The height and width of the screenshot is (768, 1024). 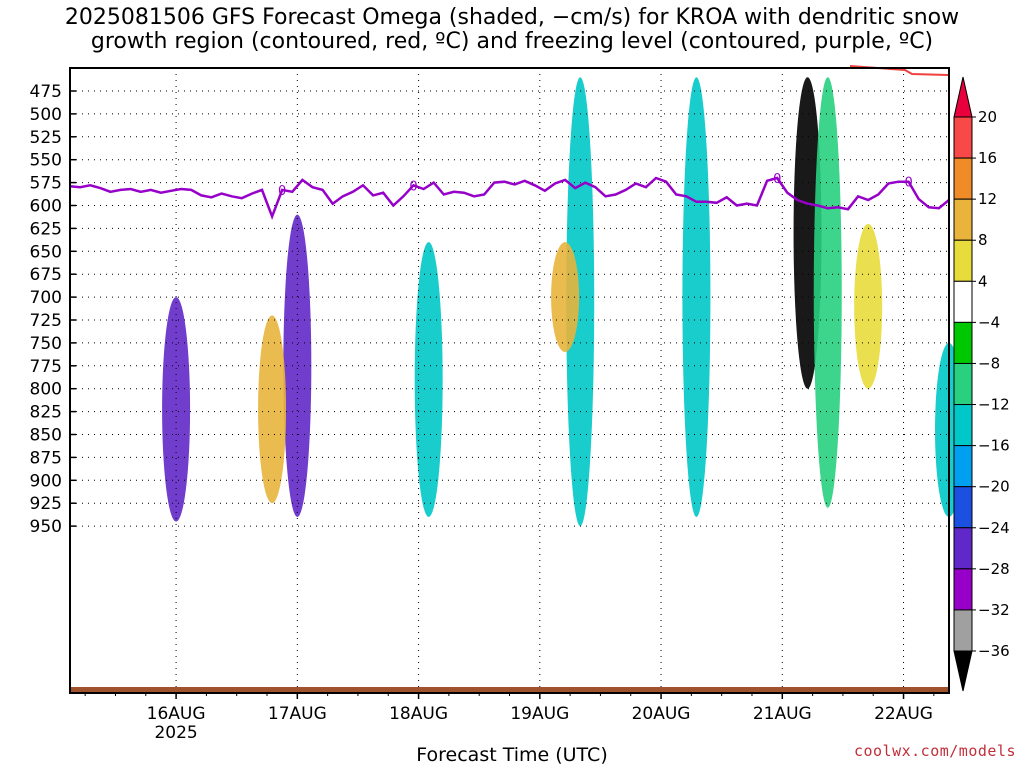 What do you see at coordinates (934, 751) in the screenshot?
I see `credit-link: coolwx.com/models` at bounding box center [934, 751].